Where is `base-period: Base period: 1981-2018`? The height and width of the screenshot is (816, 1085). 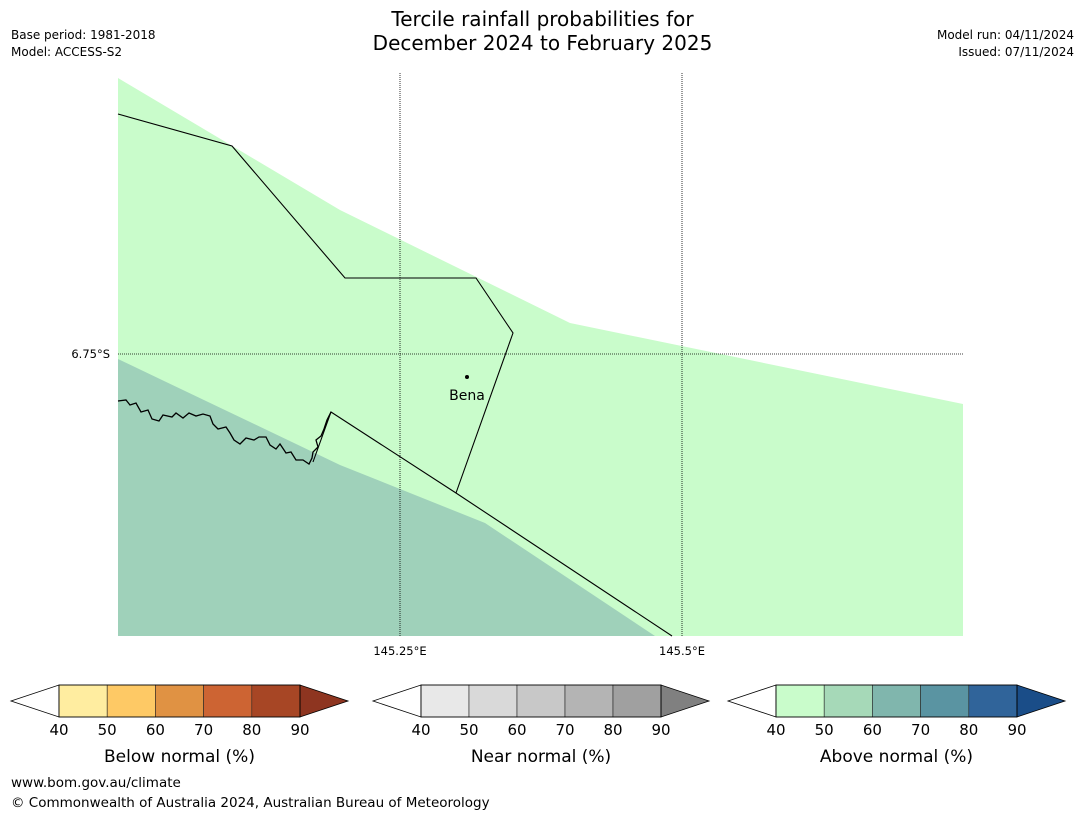 base-period: Base period: 1981-2018 is located at coordinates (83, 35).